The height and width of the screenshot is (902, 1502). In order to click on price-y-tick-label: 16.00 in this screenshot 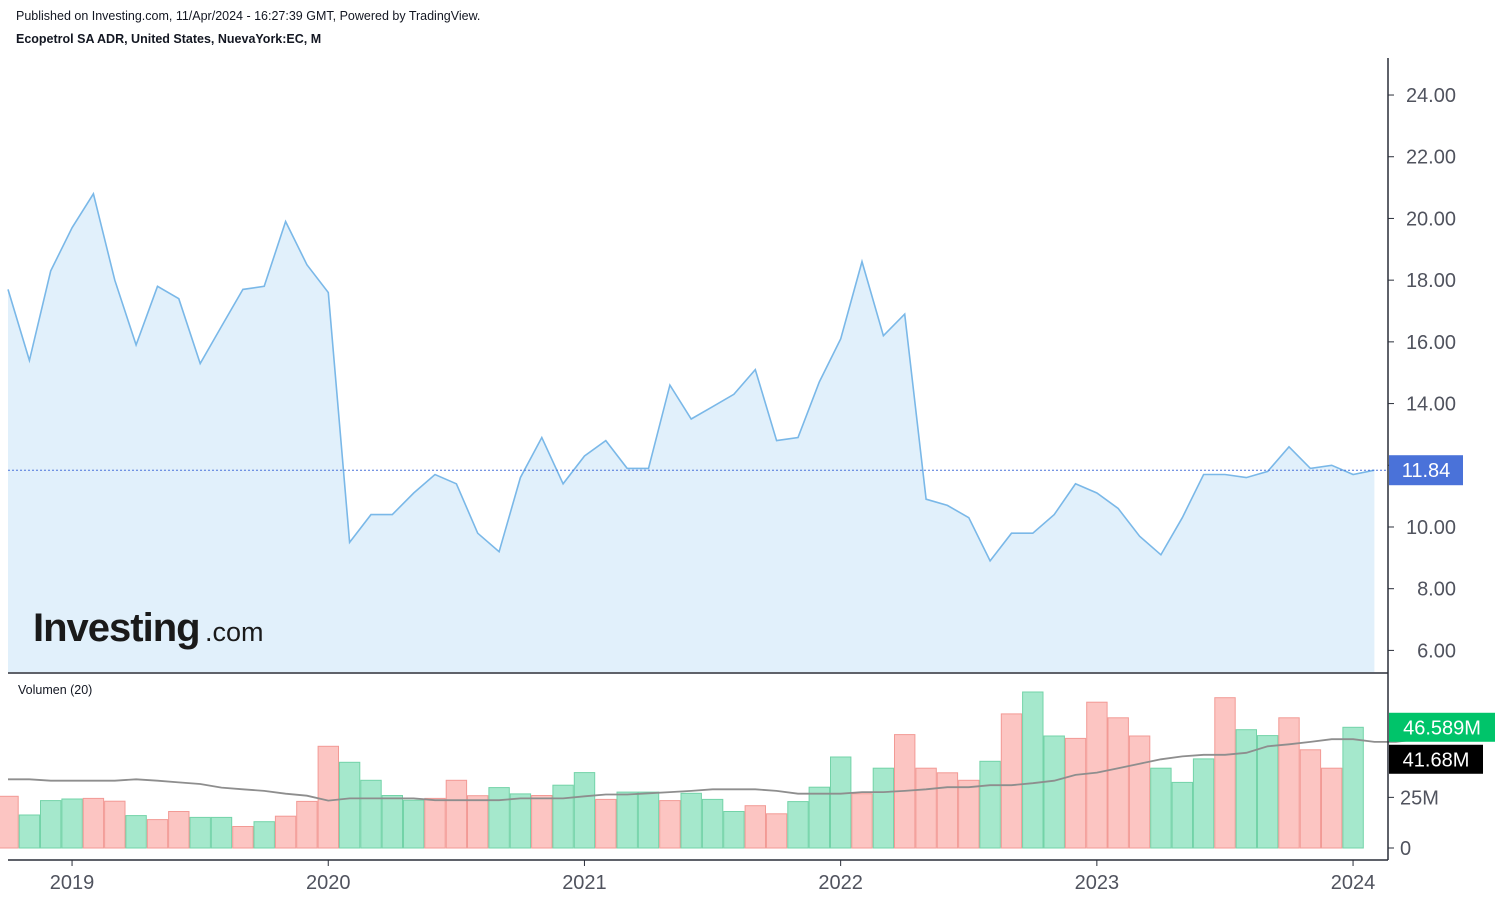, I will do `click(1431, 343)`.